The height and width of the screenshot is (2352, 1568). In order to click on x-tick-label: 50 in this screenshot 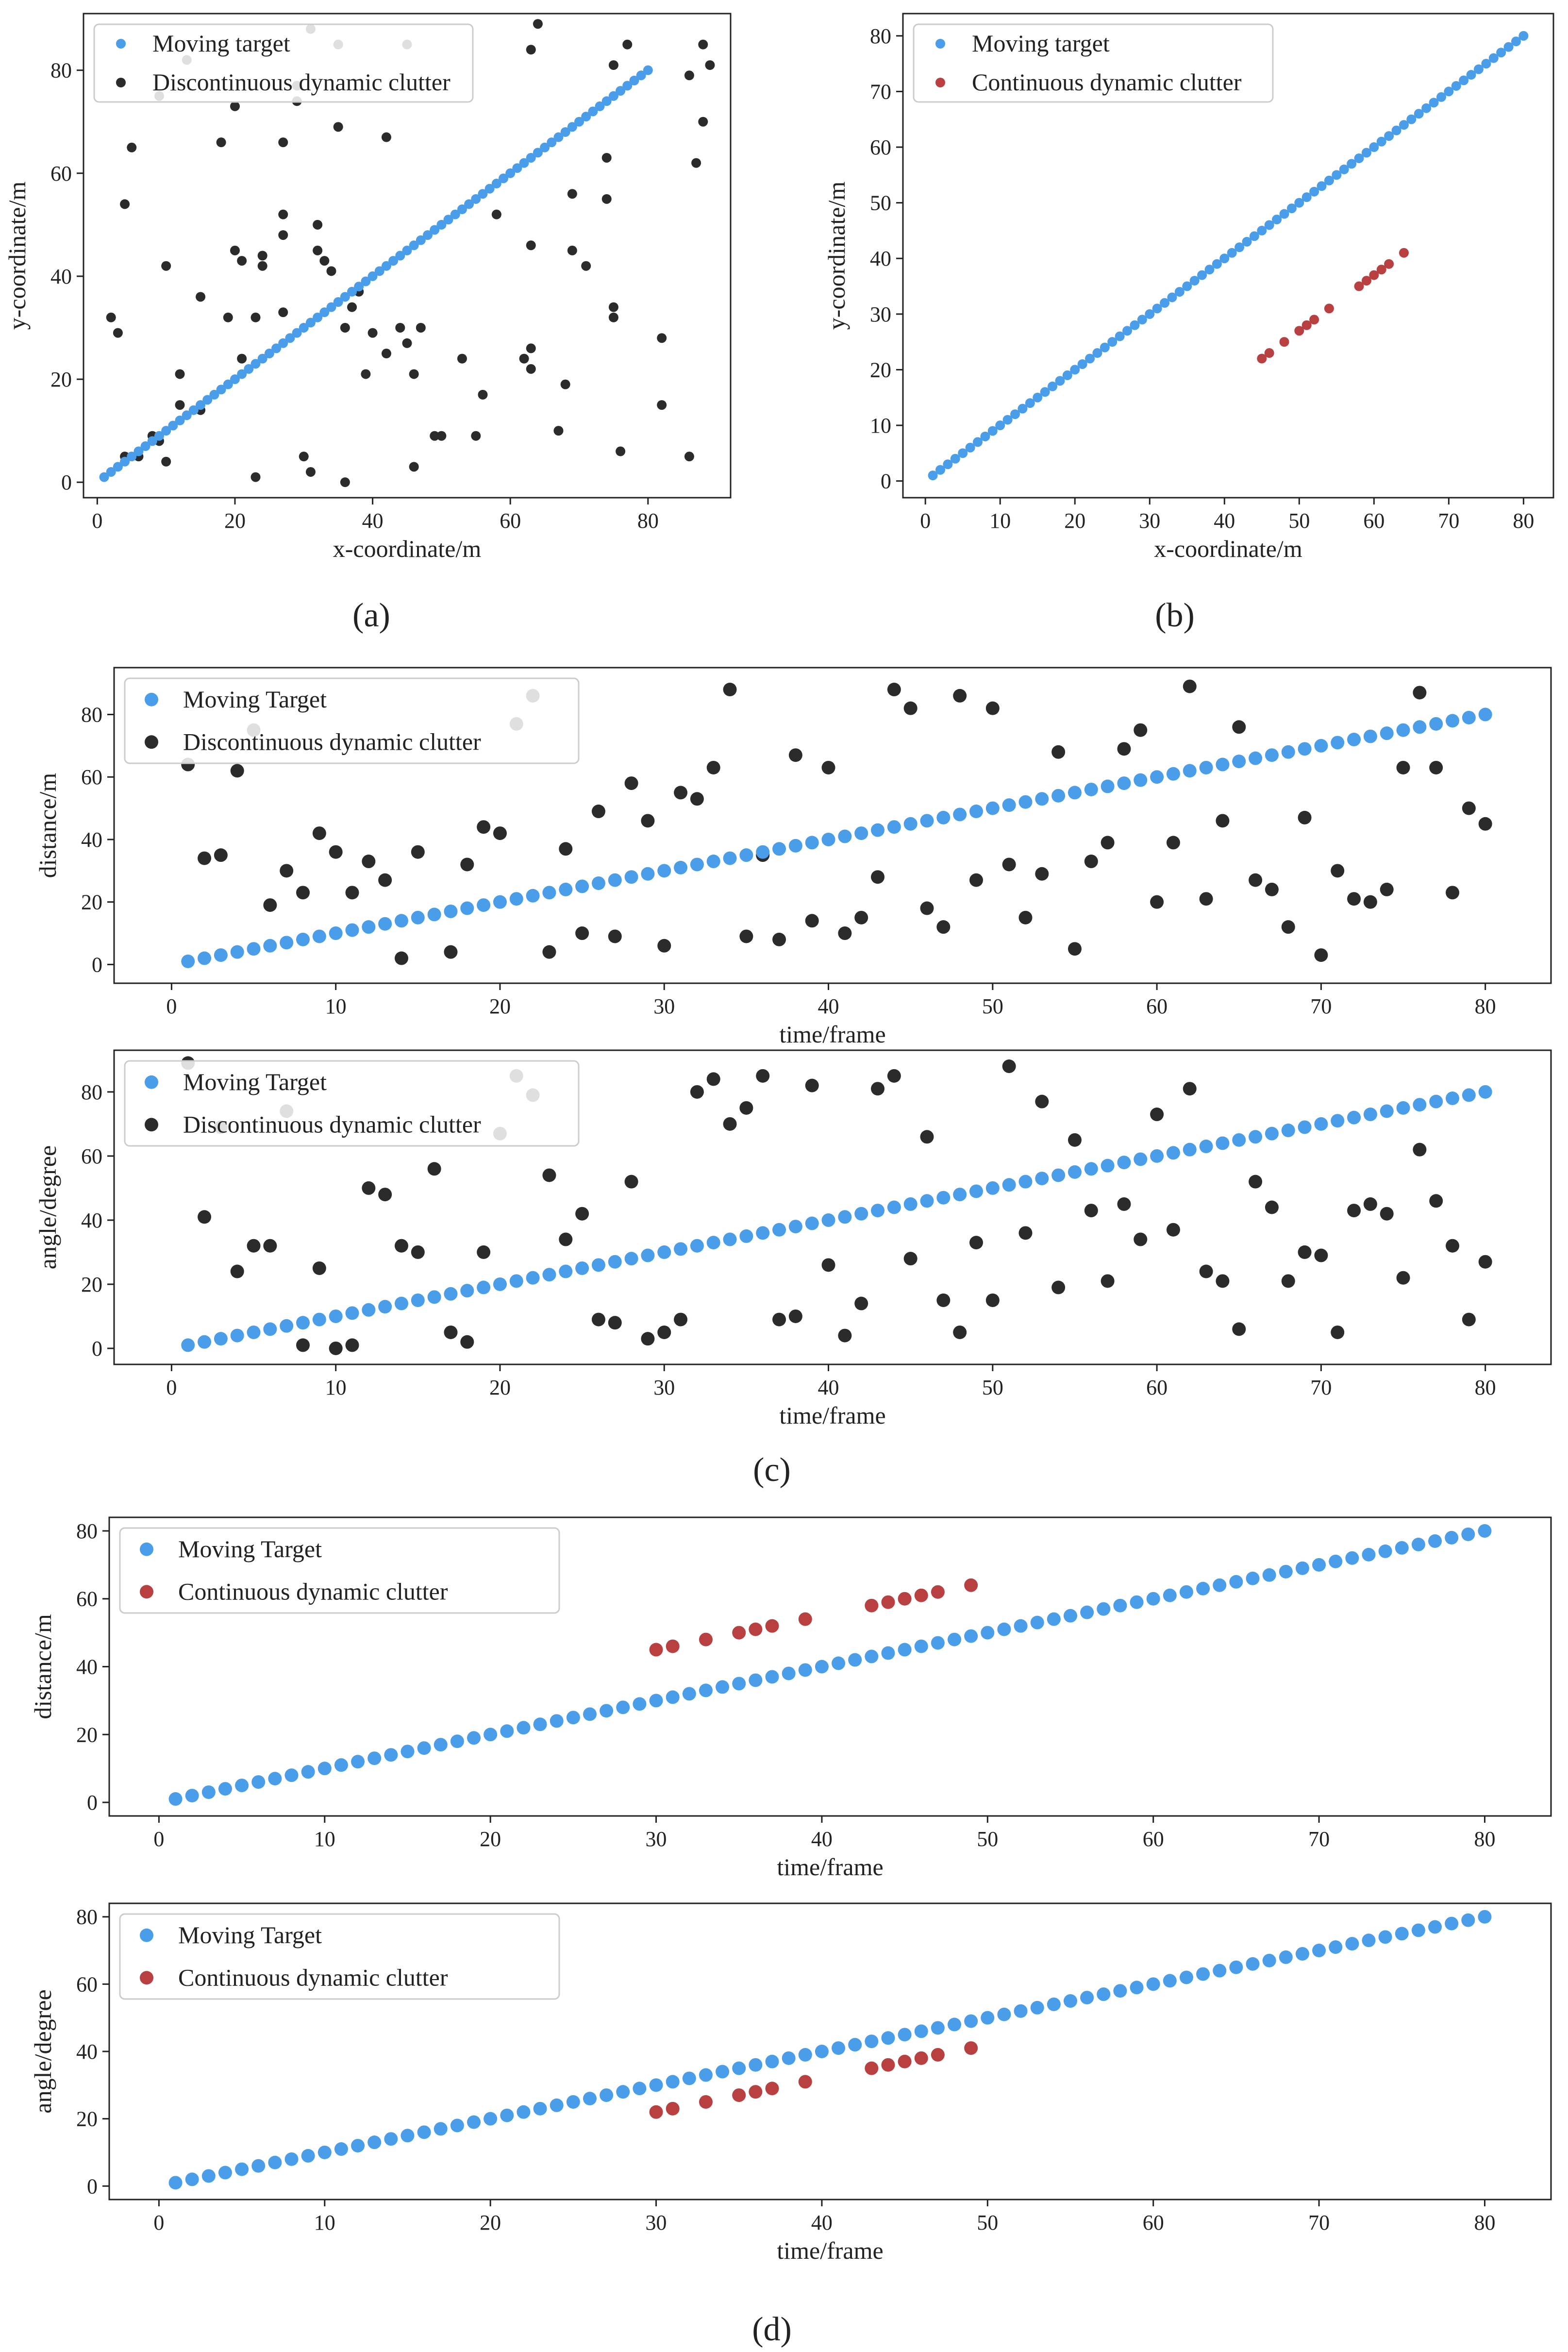, I will do `click(992, 1006)`.